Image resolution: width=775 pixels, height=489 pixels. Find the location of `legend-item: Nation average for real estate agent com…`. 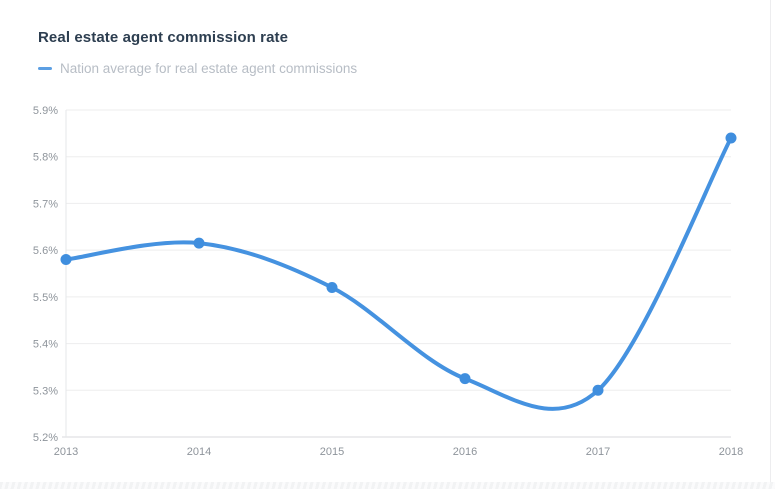

legend-item: Nation average for real estate agent com… is located at coordinates (197, 68).